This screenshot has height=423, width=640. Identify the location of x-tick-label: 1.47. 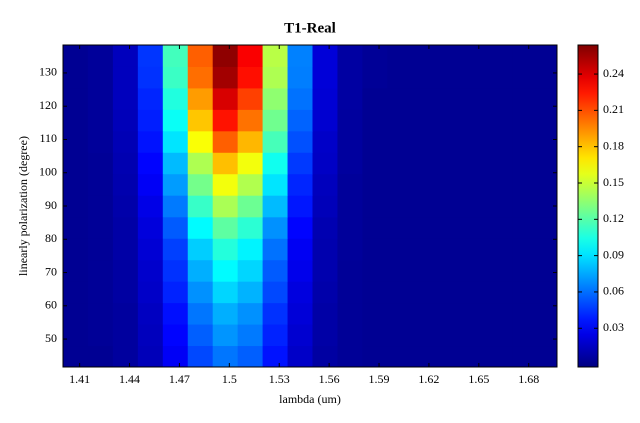
(179, 379).